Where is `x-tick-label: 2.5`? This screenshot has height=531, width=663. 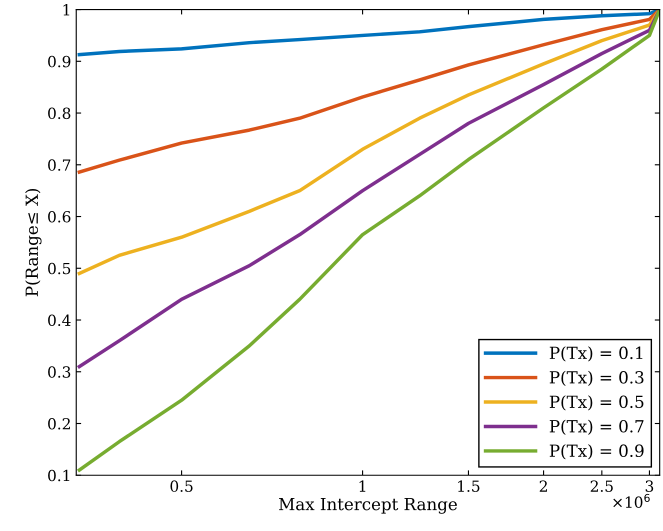
x-tick-label: 2.5 is located at coordinates (601, 486).